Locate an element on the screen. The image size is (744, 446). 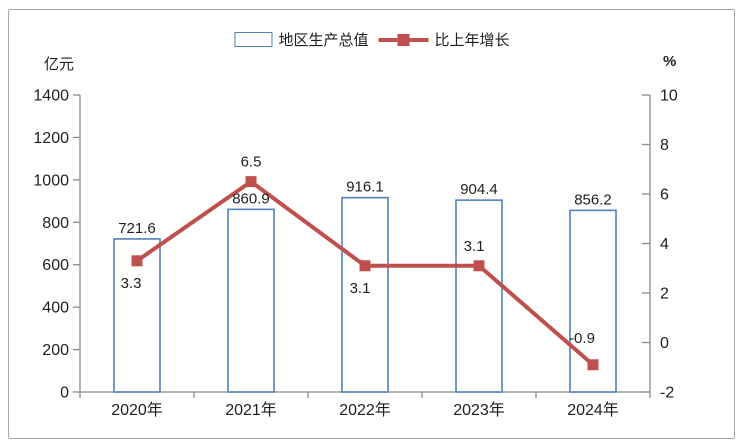
line-marker-2021年 is located at coordinates (251, 182).